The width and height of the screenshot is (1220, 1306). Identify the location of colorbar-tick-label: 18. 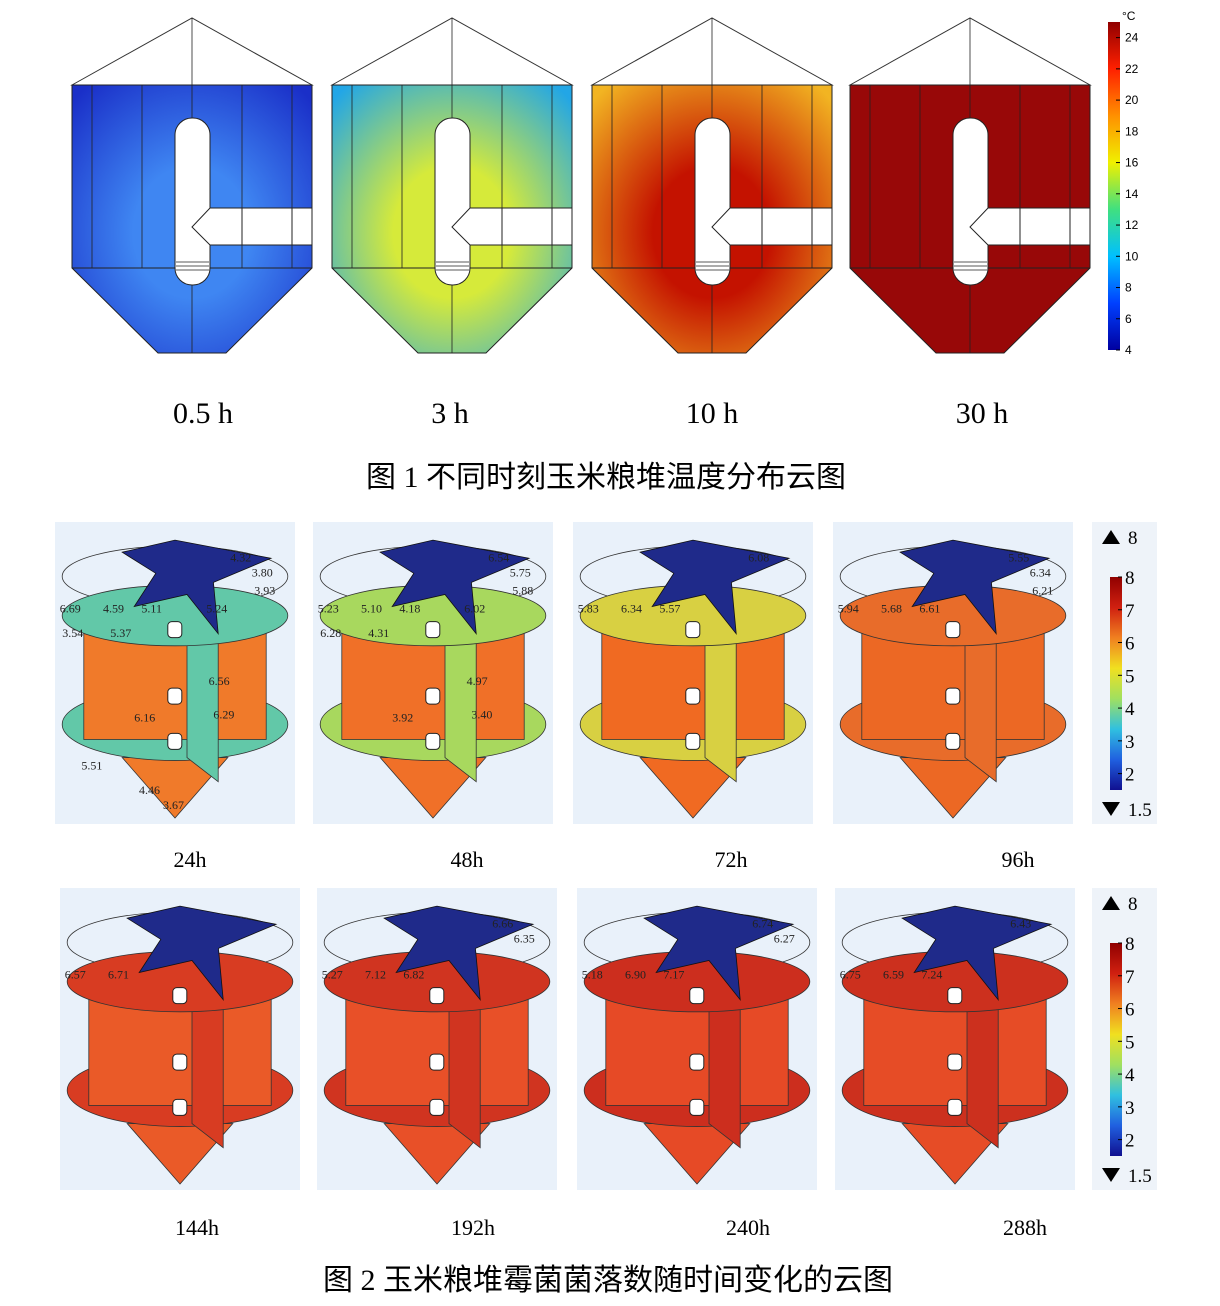
(1132, 131).